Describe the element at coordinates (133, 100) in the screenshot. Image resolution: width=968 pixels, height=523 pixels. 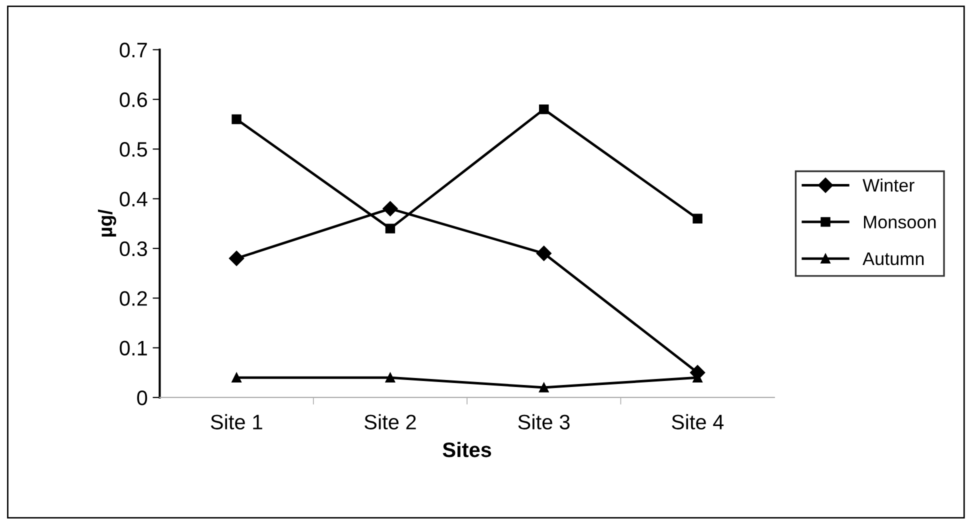
I see `y-tick-label: 0.6` at that location.